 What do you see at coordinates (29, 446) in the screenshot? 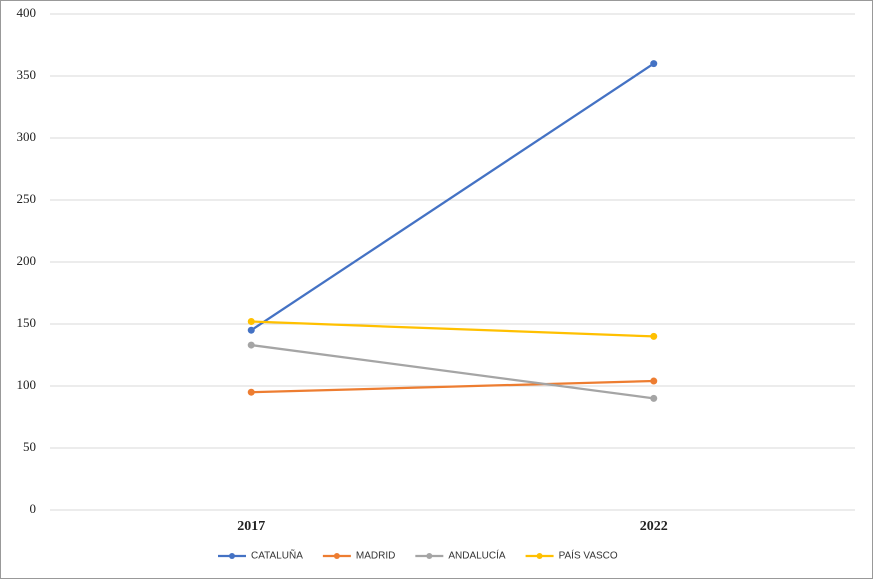
I see `y-tick-label: 50` at bounding box center [29, 446].